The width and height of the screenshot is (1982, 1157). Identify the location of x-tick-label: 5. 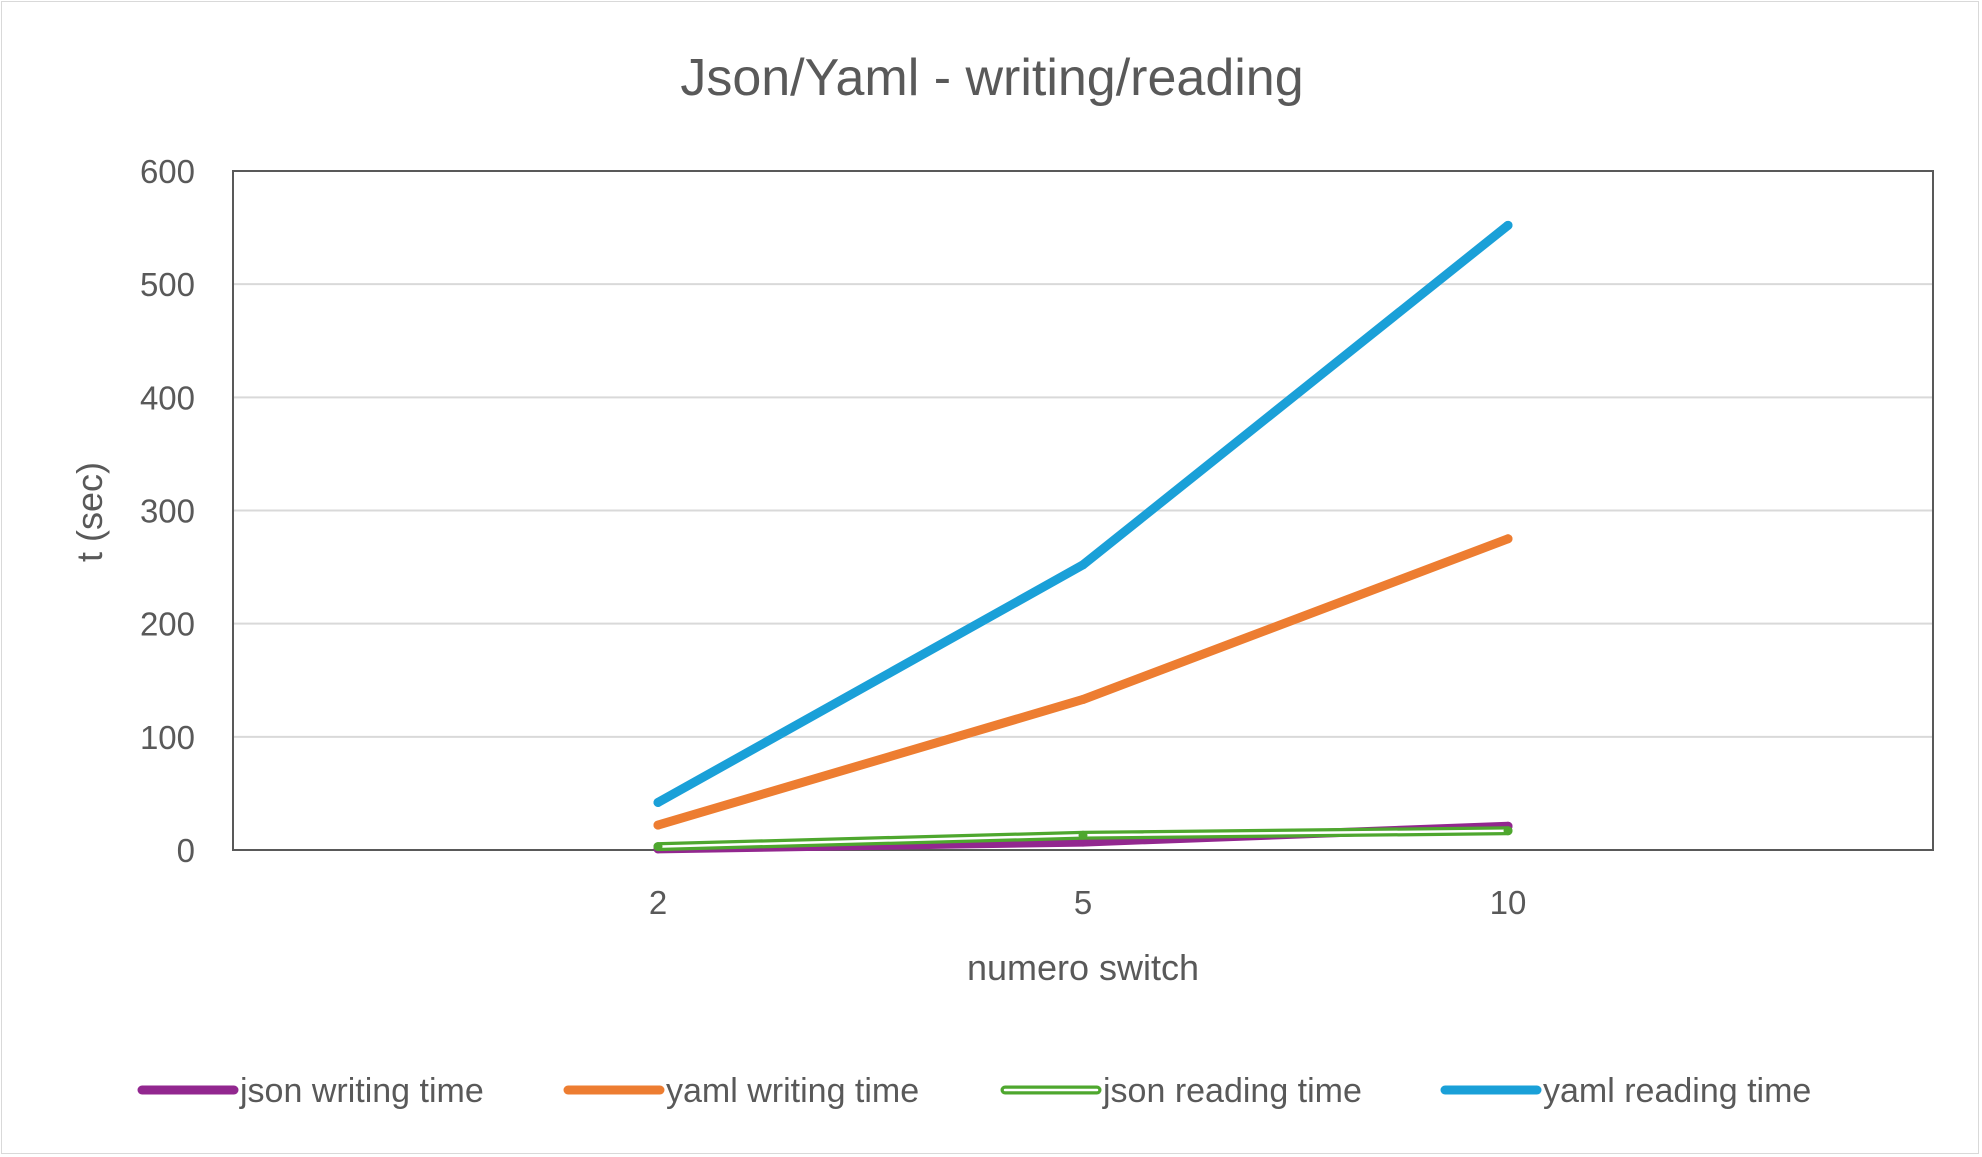
(1083, 902).